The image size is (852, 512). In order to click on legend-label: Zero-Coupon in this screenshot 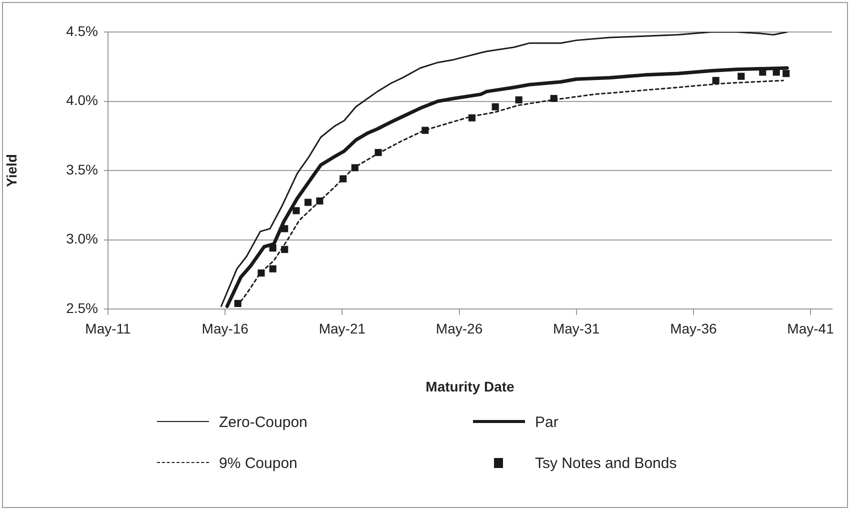, I will do `click(263, 422)`.